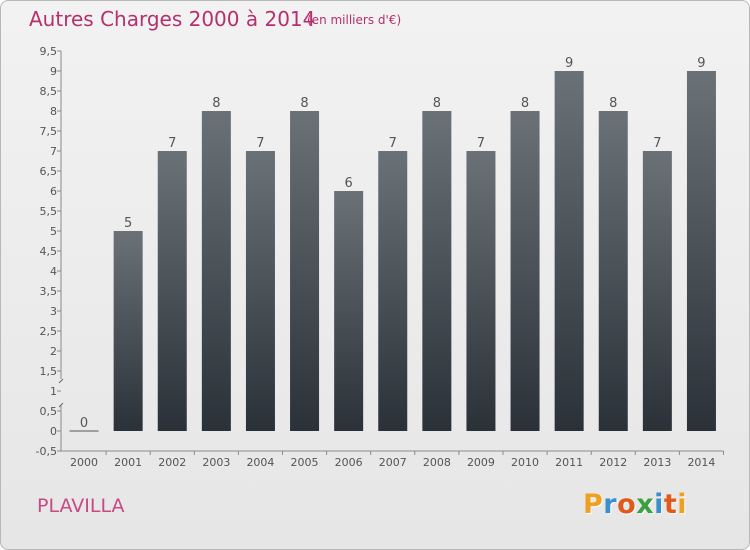 This screenshot has width=750, height=550. Describe the element at coordinates (481, 462) in the screenshot. I see `x-tick-label: 2009` at that location.